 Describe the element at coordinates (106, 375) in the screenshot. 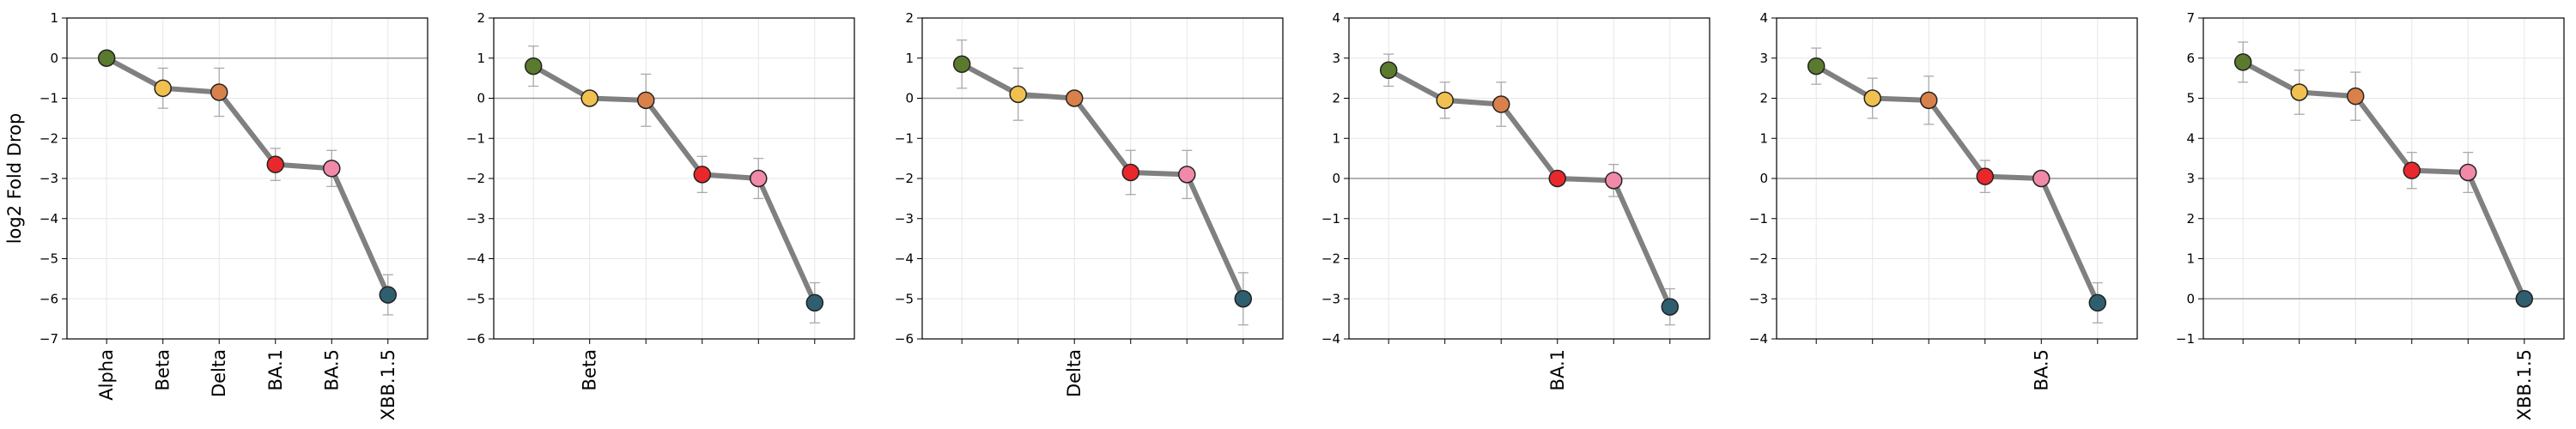

I see `x-tick-label: Alpha` at that location.